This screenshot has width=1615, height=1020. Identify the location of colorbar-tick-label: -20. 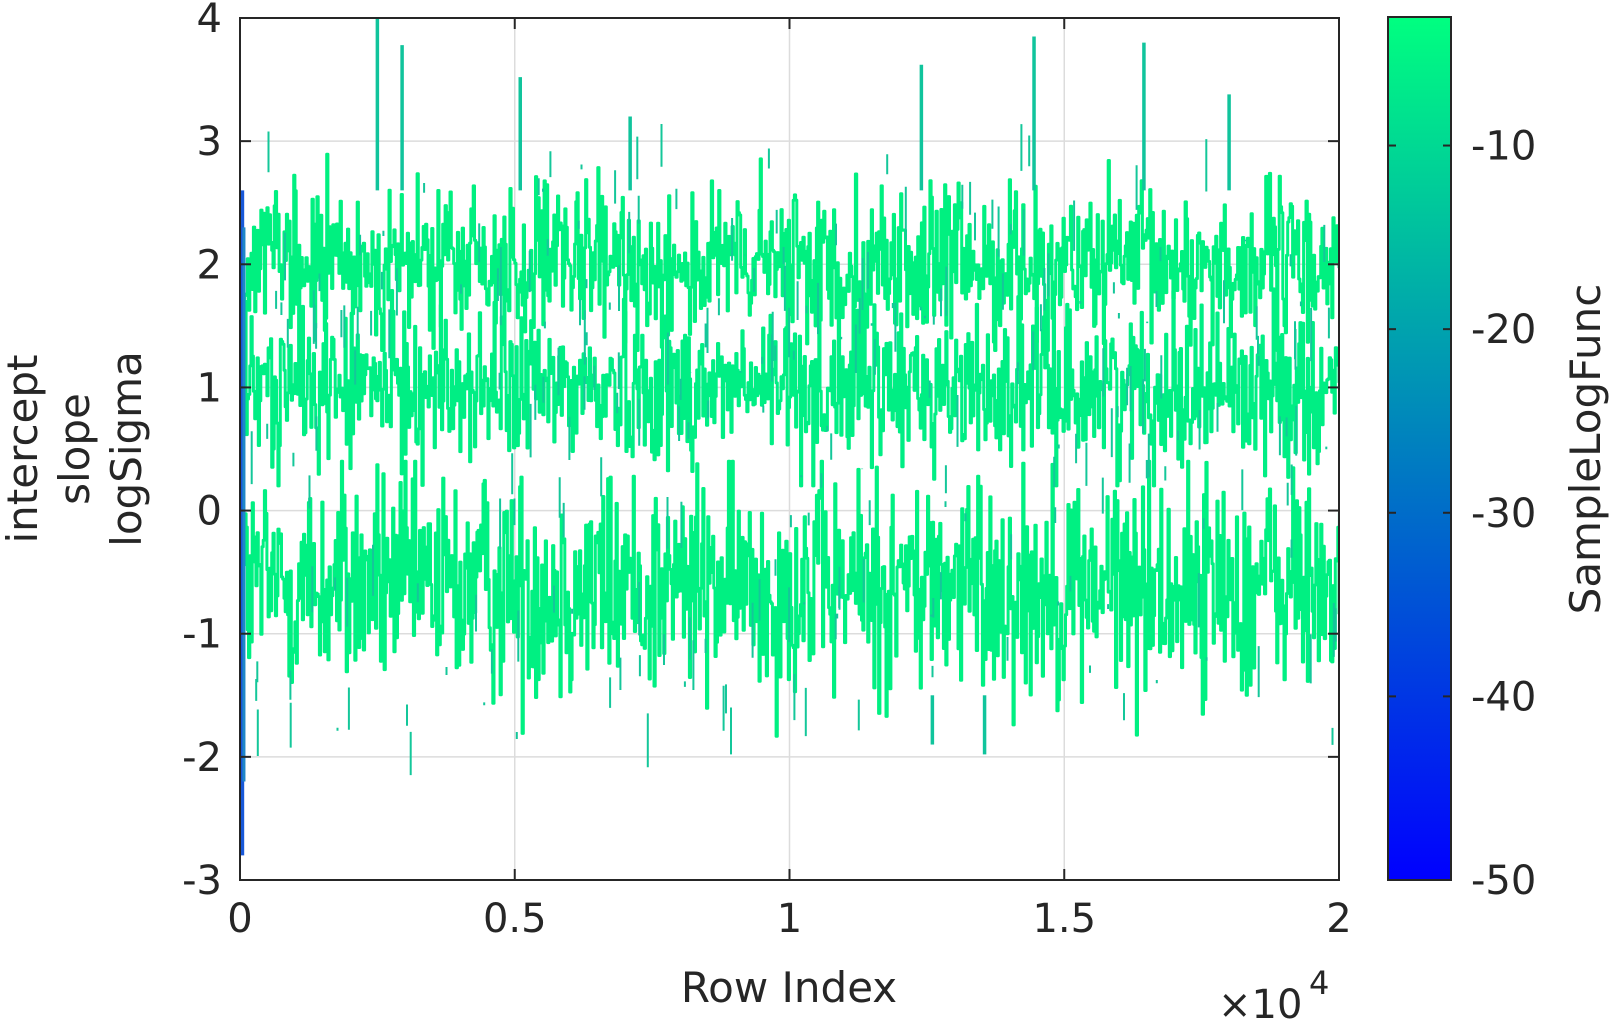
(1503, 330).